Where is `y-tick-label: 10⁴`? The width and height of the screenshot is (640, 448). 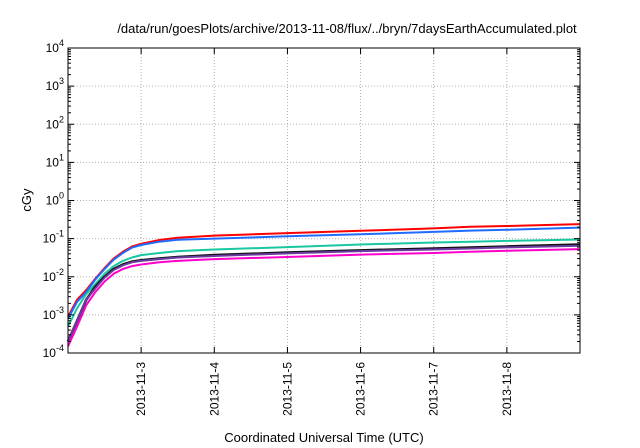
y-tick-label: 10⁴ is located at coordinates (55, 46).